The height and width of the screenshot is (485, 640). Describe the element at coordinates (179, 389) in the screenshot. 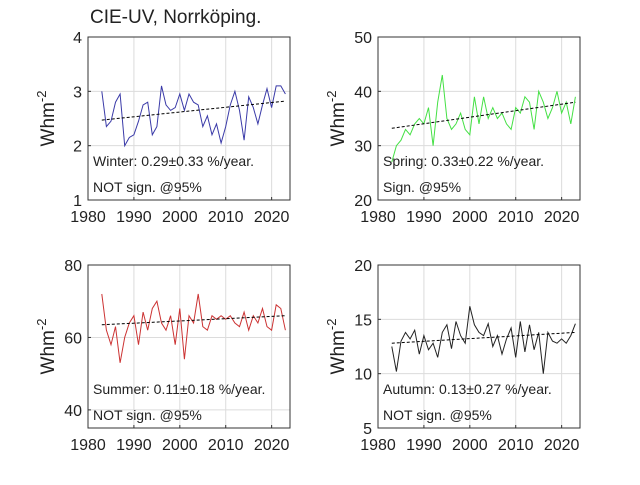

I see `annotation: Summer: 0.11±0.18 %/year.` at that location.